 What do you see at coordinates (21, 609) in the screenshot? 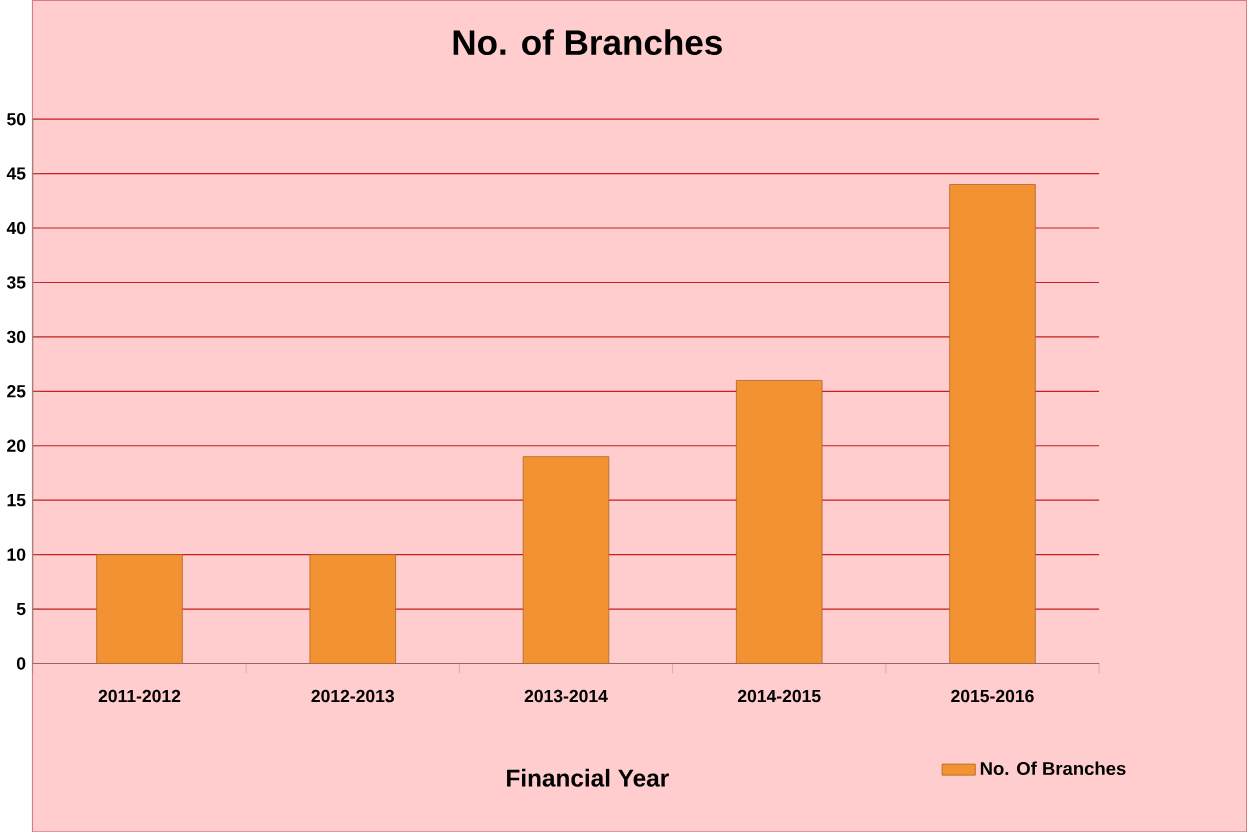
I see `y-tick-label: 5` at bounding box center [21, 609].